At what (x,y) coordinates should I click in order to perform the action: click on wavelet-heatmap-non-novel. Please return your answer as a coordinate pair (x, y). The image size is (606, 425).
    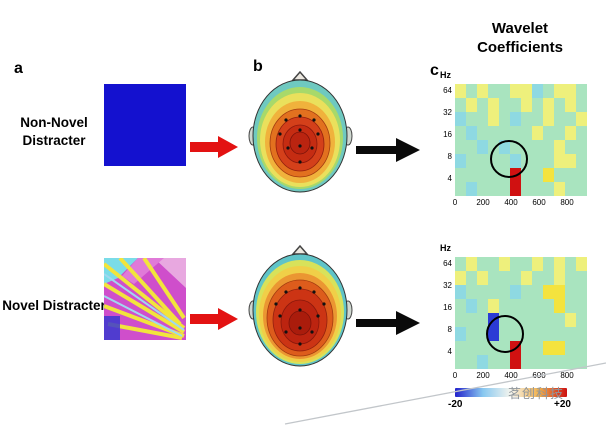
    Looking at the image, I should click on (521, 140).